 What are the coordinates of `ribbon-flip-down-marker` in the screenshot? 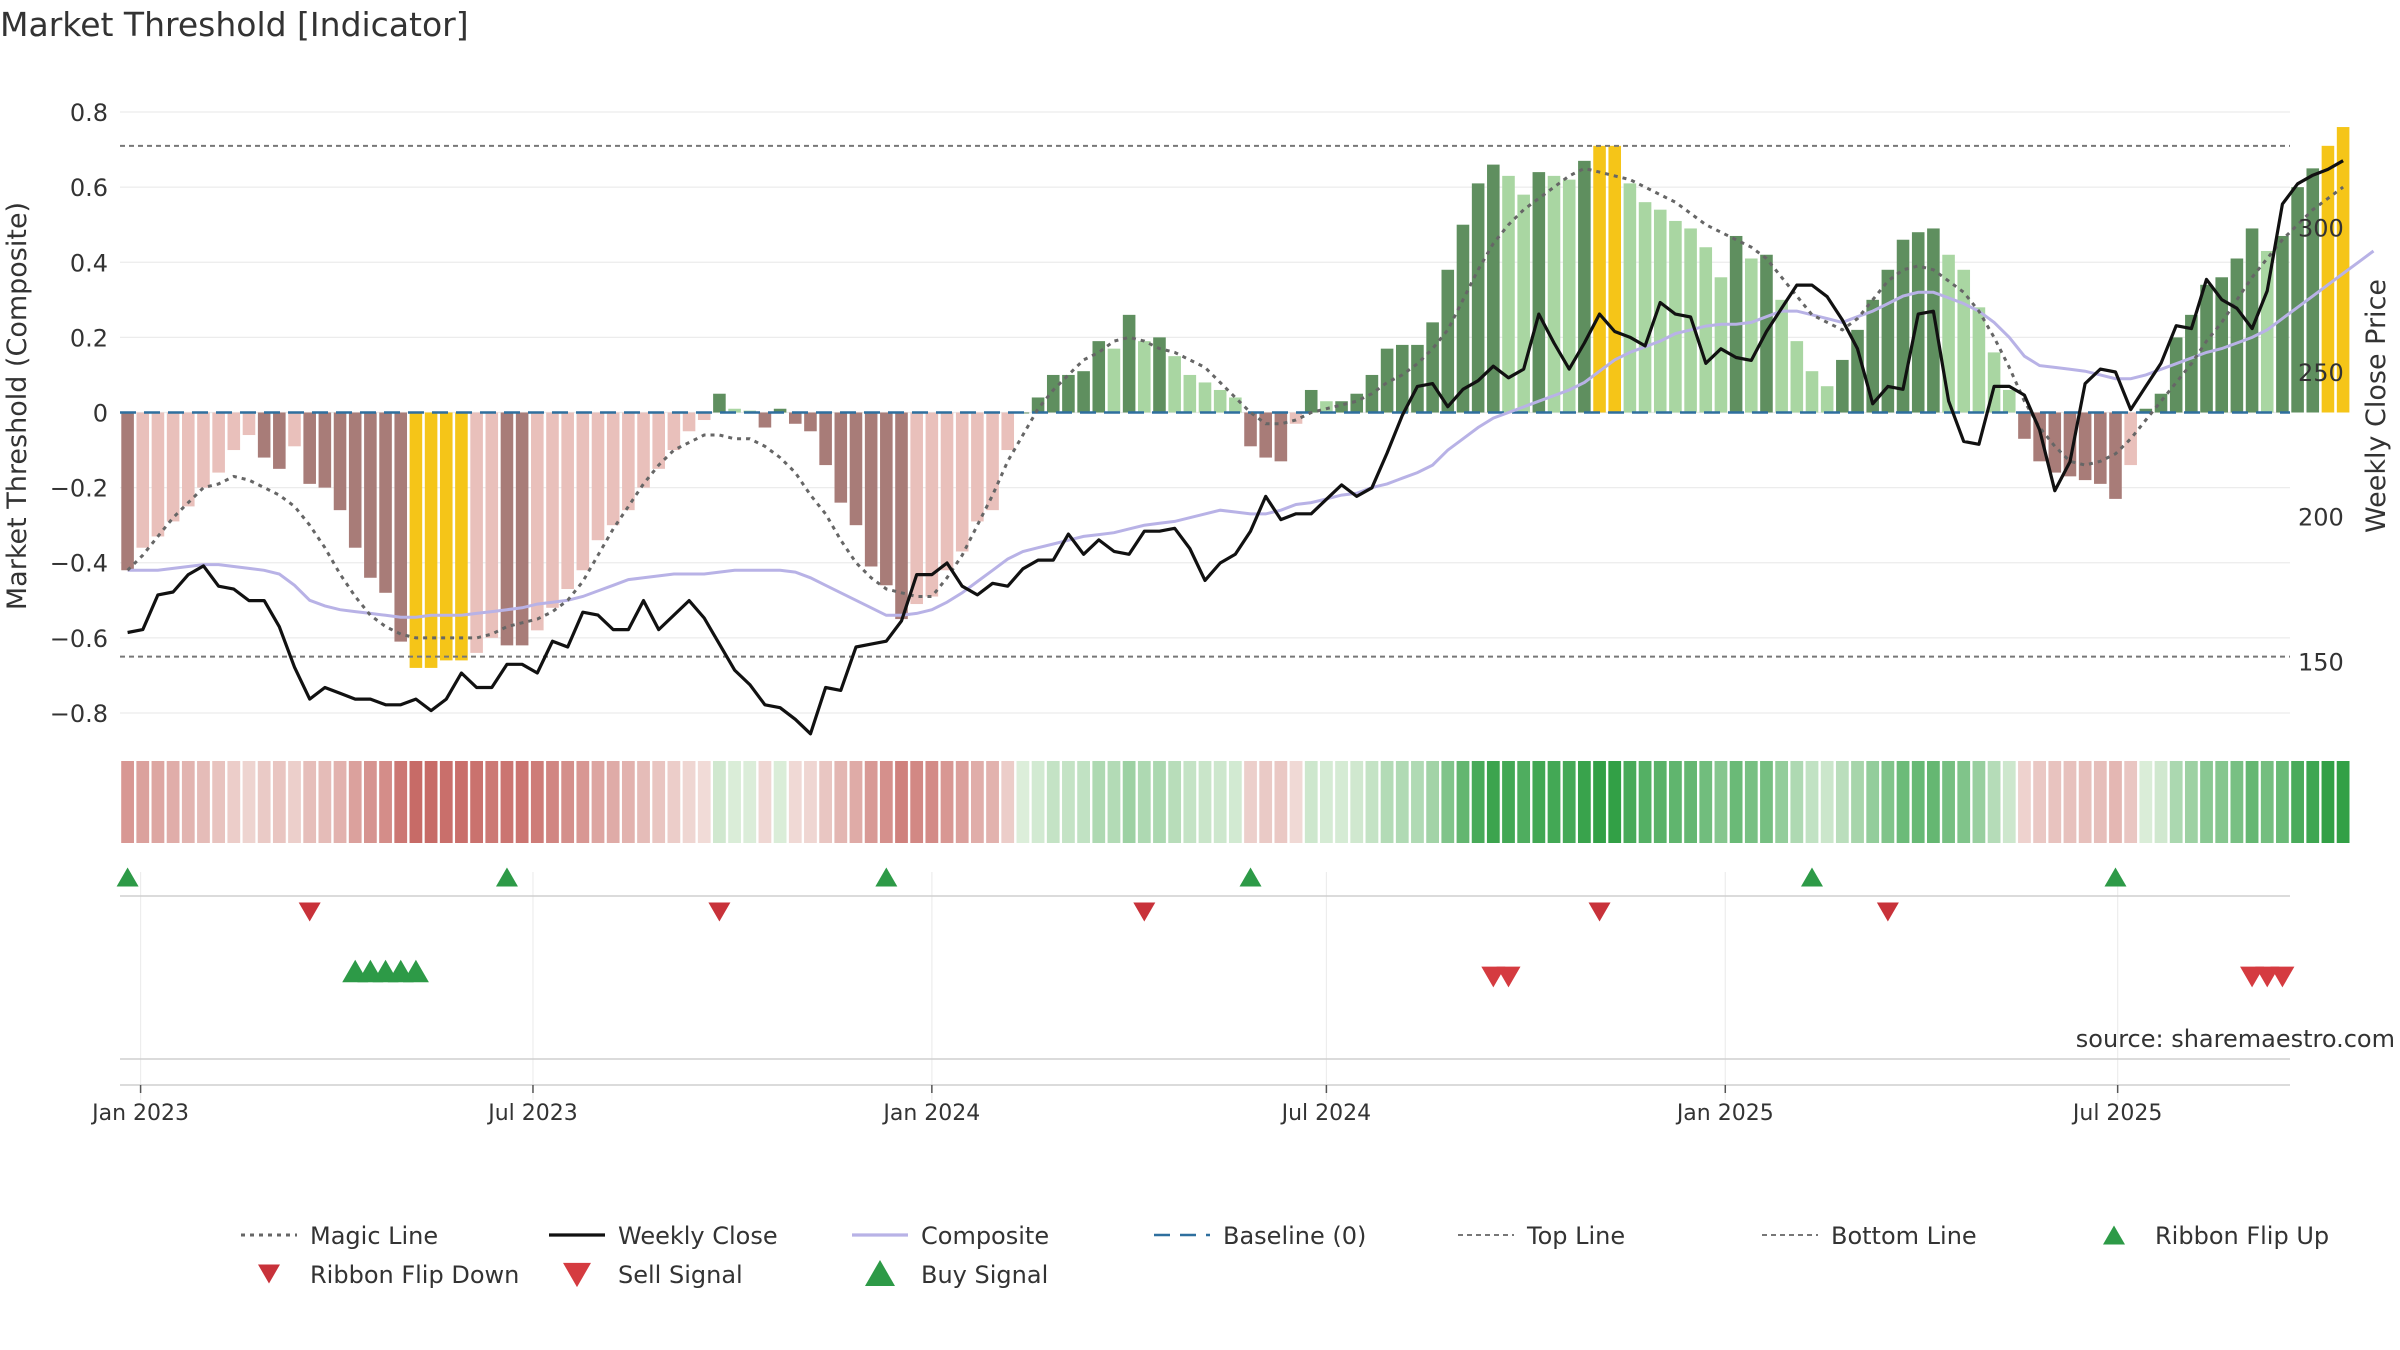 It's located at (1887, 912).